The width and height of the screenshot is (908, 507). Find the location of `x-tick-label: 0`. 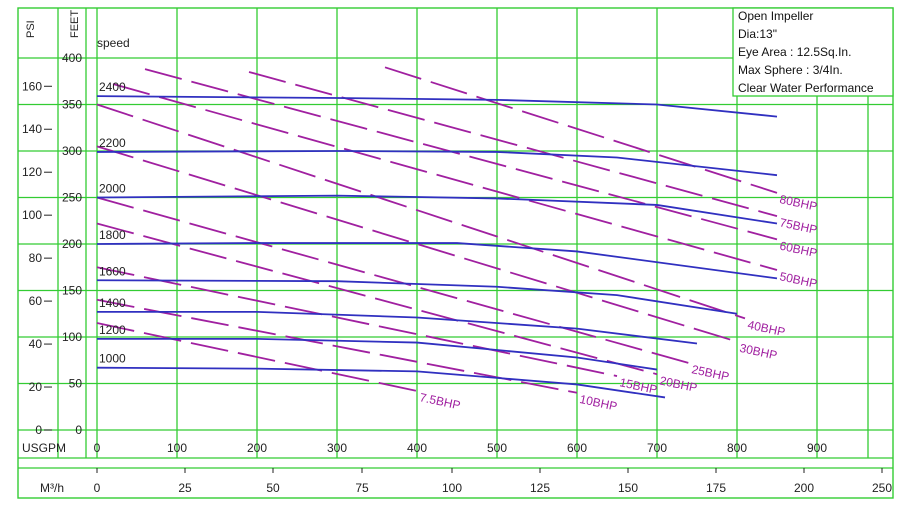

x-tick-label: 0 is located at coordinates (97, 448).